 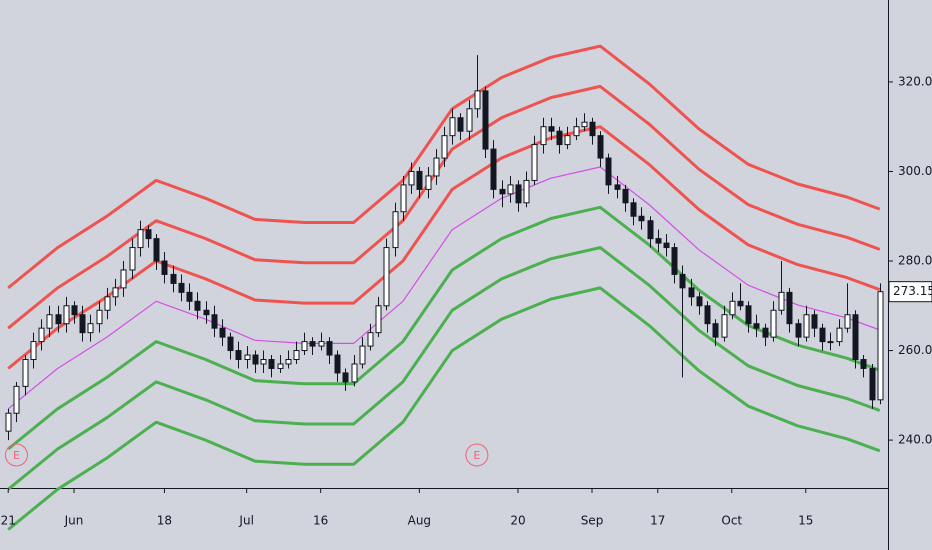 I want to click on y-tick-label: 260.00, so click(x=915, y=350).